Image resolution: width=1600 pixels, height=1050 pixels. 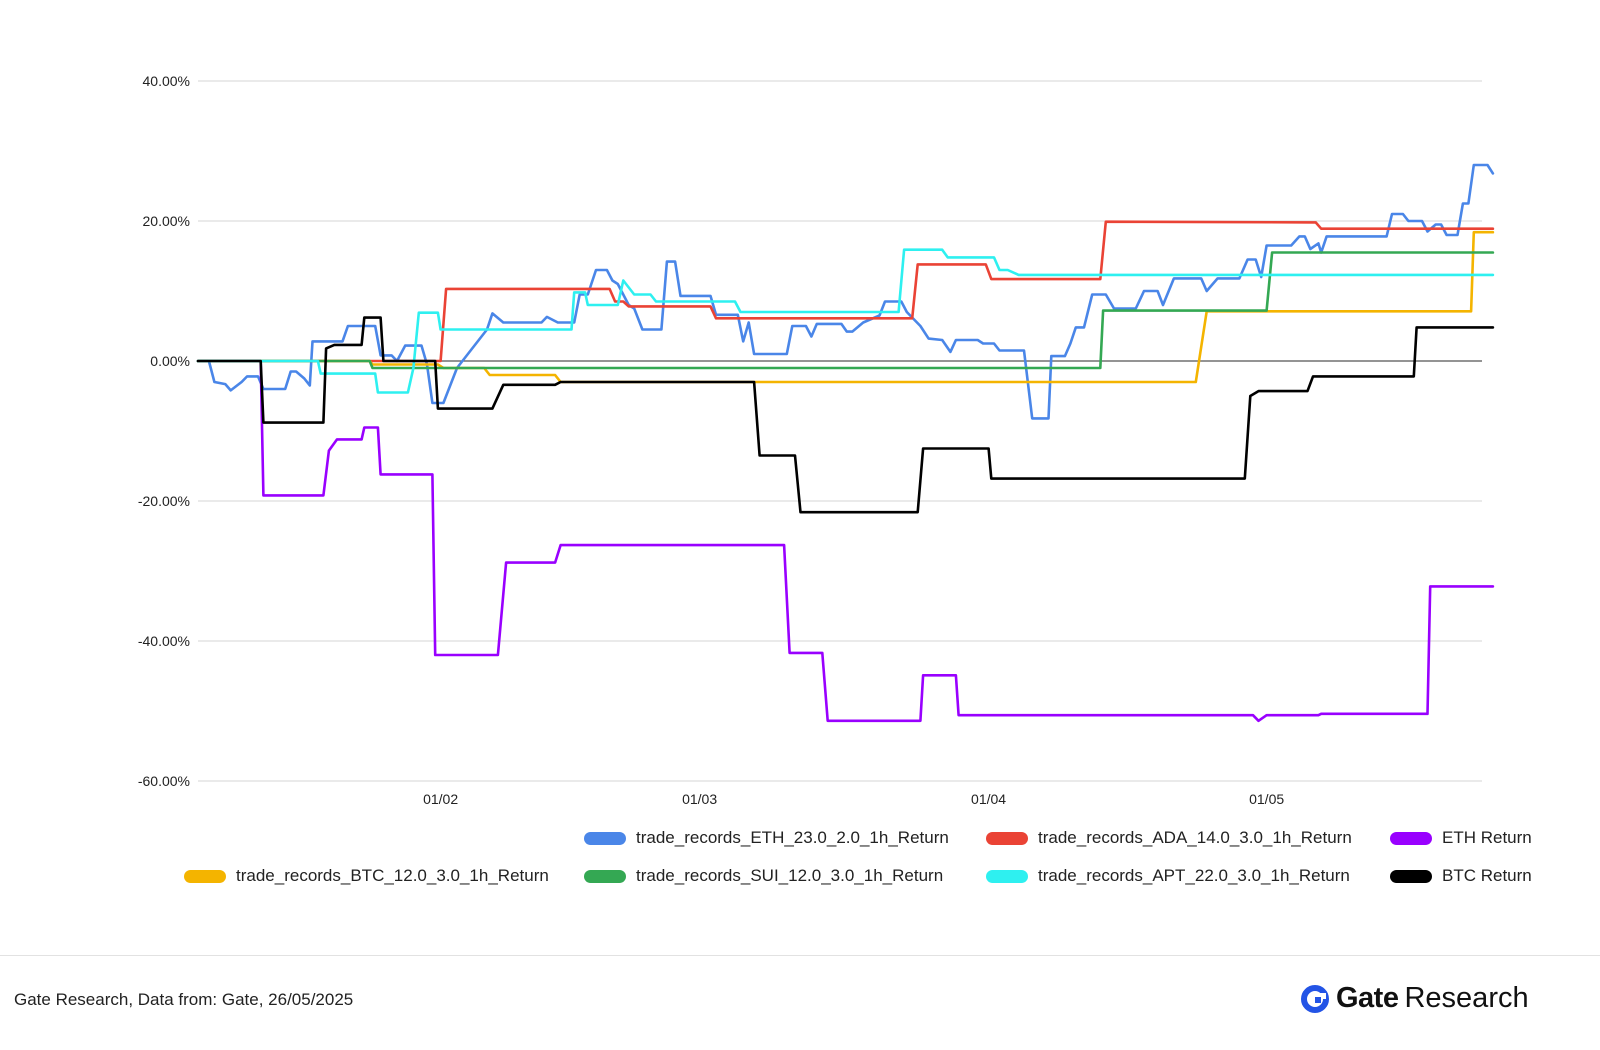 I want to click on legend-item-eth-strategy: trade_records_ETH_23.0_2.0_1h_Return, so click(x=766, y=838).